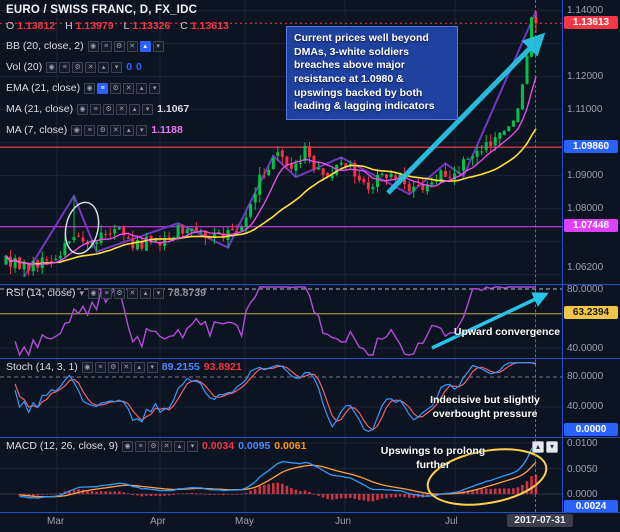 The height and width of the screenshot is (532, 620). Describe the element at coordinates (41, 293) in the screenshot. I see `indicator-label: RSI (14, close)` at that location.